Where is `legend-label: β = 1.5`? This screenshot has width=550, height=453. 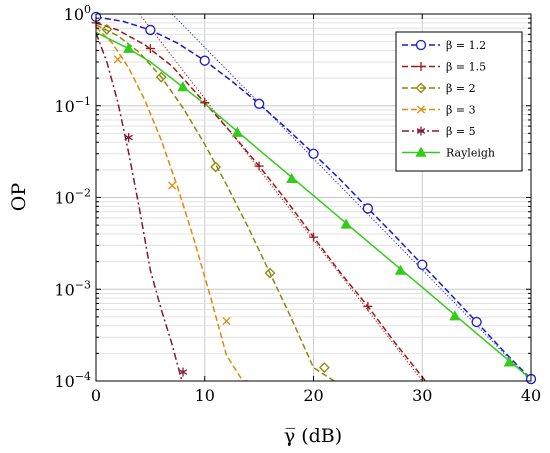
legend-label: β = 1.5 is located at coordinates (466, 67).